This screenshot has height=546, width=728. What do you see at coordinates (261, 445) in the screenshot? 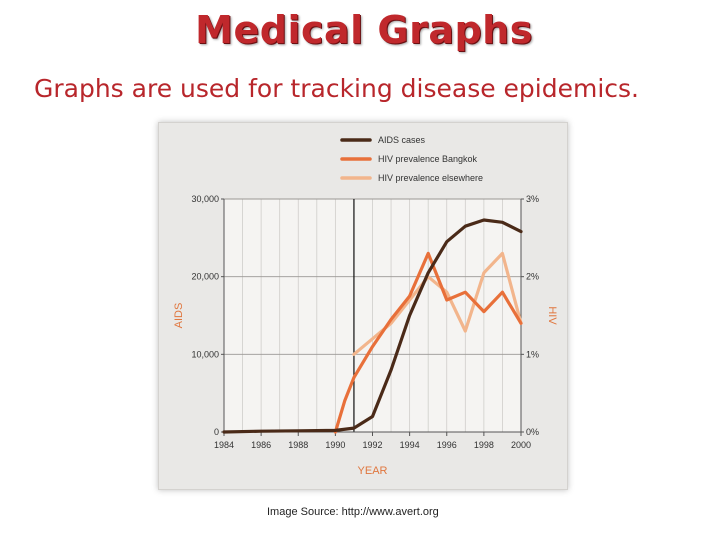
I see `x-tick-label: 1986` at bounding box center [261, 445].